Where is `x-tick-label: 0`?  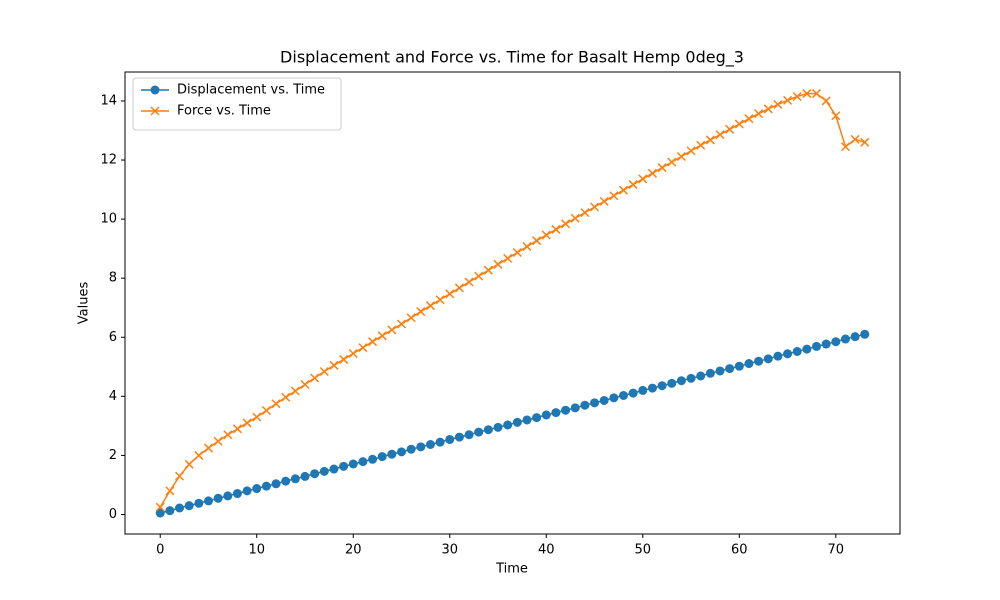 x-tick-label: 0 is located at coordinates (160, 550).